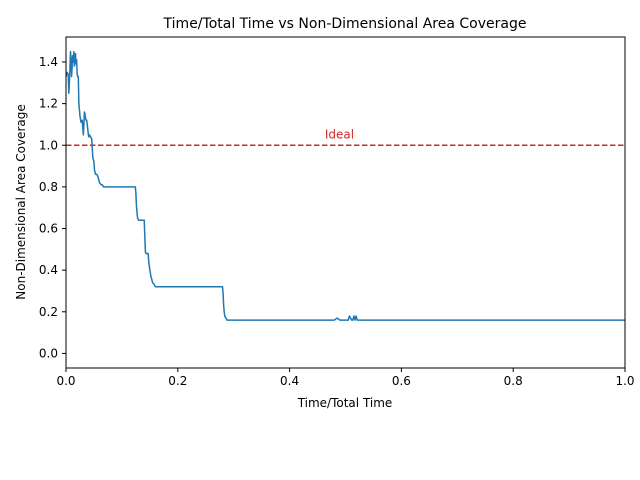 The width and height of the screenshot is (640, 480). What do you see at coordinates (513, 381) in the screenshot?
I see `x-tick-label: 0.8` at bounding box center [513, 381].